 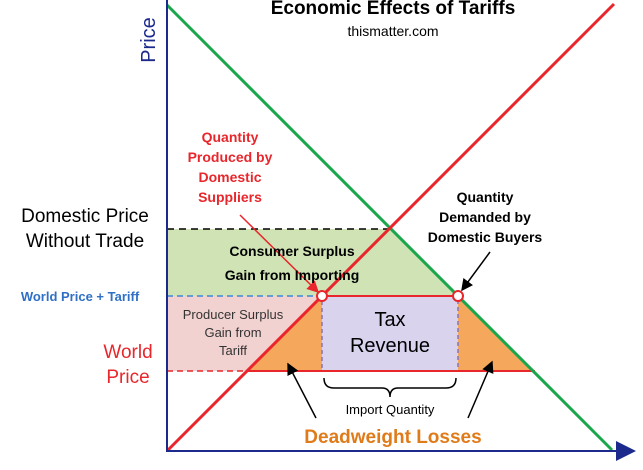 What do you see at coordinates (292, 275) in the screenshot?
I see `consumer-surplus-label-2: Gain from Importing` at bounding box center [292, 275].